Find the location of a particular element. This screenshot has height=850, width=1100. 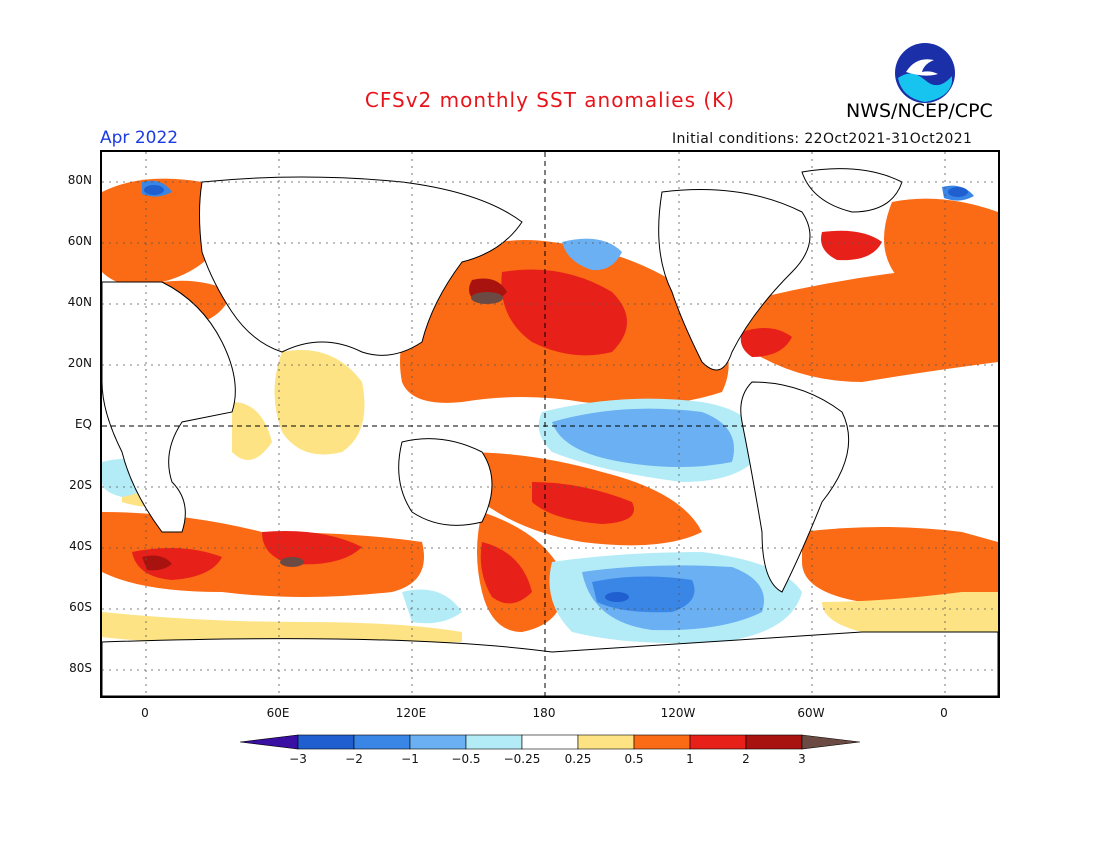

forecast-month: Apr 2022 is located at coordinates (139, 138).